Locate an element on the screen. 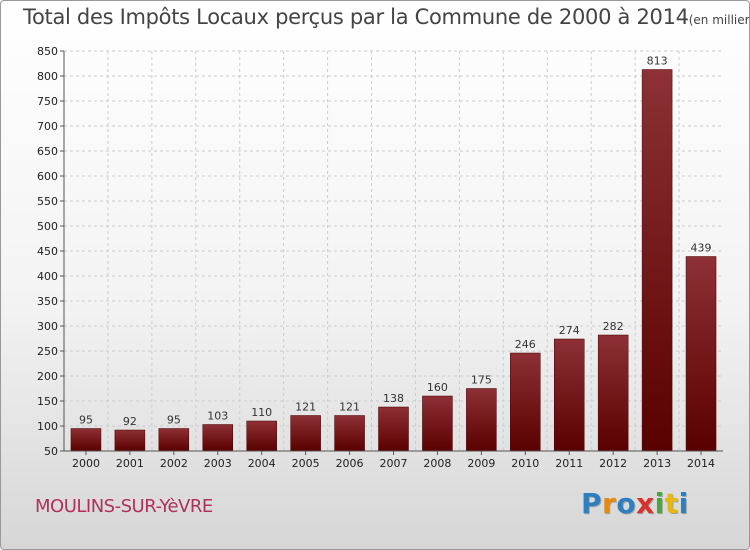  x-tick-label: 2005 is located at coordinates (306, 463).